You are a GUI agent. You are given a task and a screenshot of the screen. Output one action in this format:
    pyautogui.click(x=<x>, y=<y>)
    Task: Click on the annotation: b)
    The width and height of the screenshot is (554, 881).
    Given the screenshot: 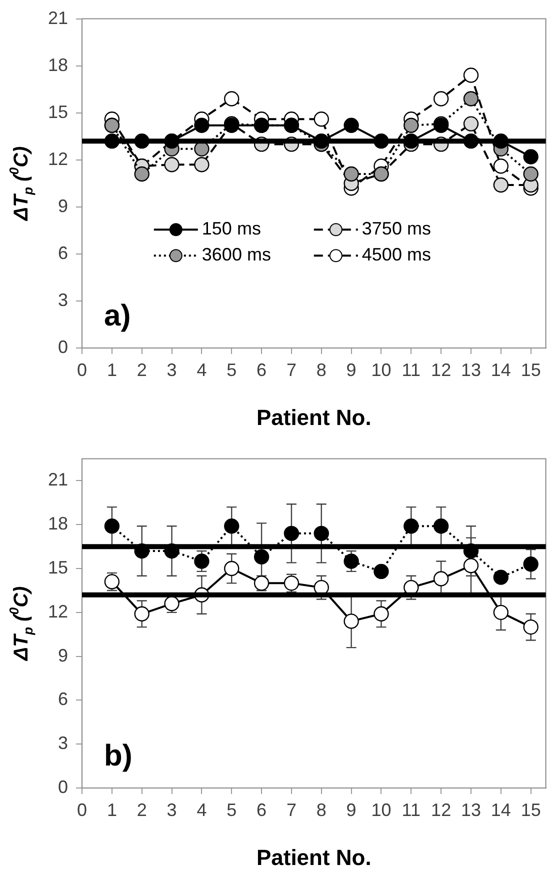 What is the action you would take?
    pyautogui.click(x=118, y=755)
    